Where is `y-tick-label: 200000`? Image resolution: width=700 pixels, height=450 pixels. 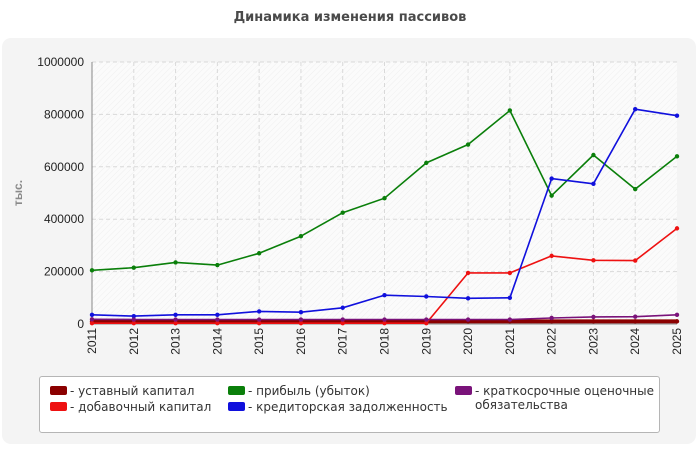
y-tick-label: 200000 is located at coordinates (64, 272).